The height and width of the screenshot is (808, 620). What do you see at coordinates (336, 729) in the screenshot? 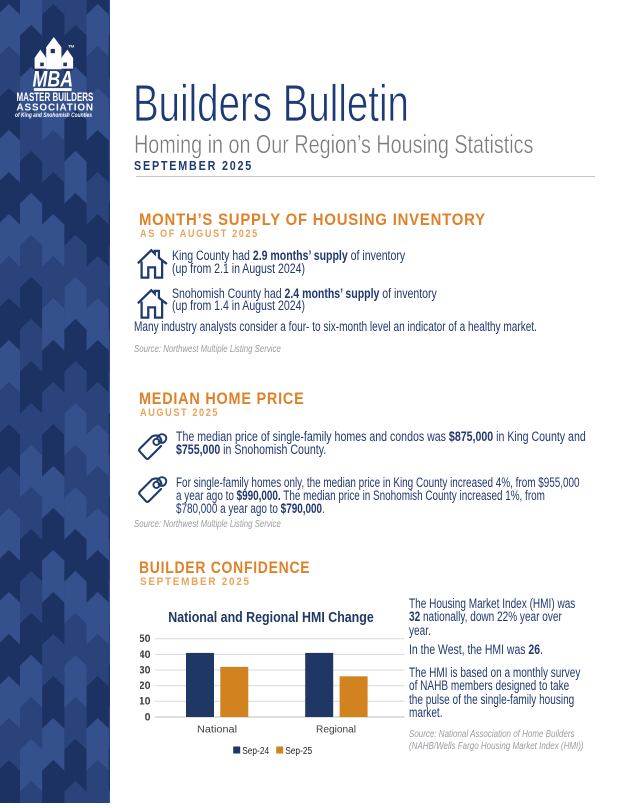
I see `svg-text: Regional` at bounding box center [336, 729].